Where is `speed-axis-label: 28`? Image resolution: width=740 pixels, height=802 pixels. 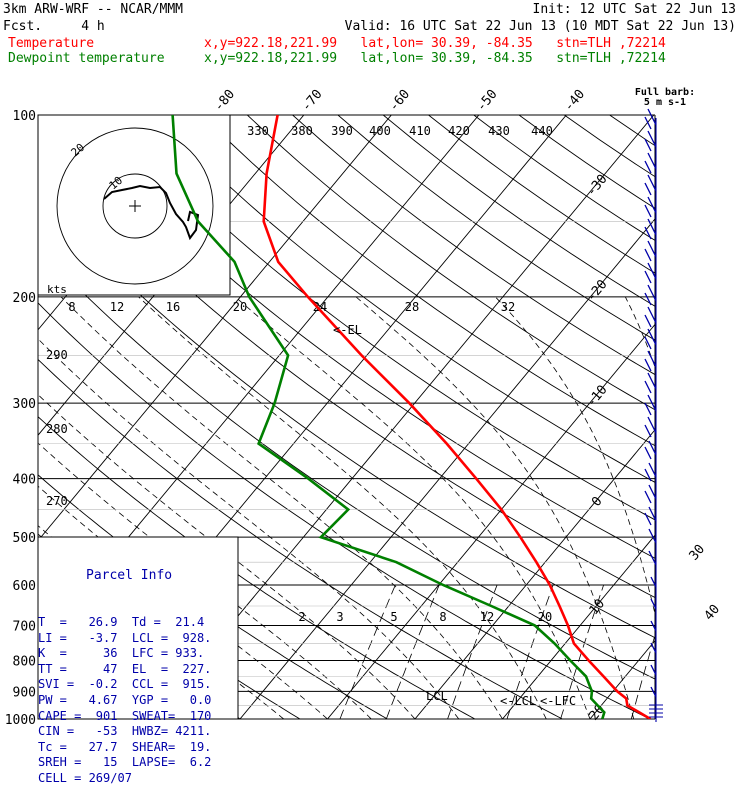 speed-axis-label: 28 is located at coordinates (412, 307).